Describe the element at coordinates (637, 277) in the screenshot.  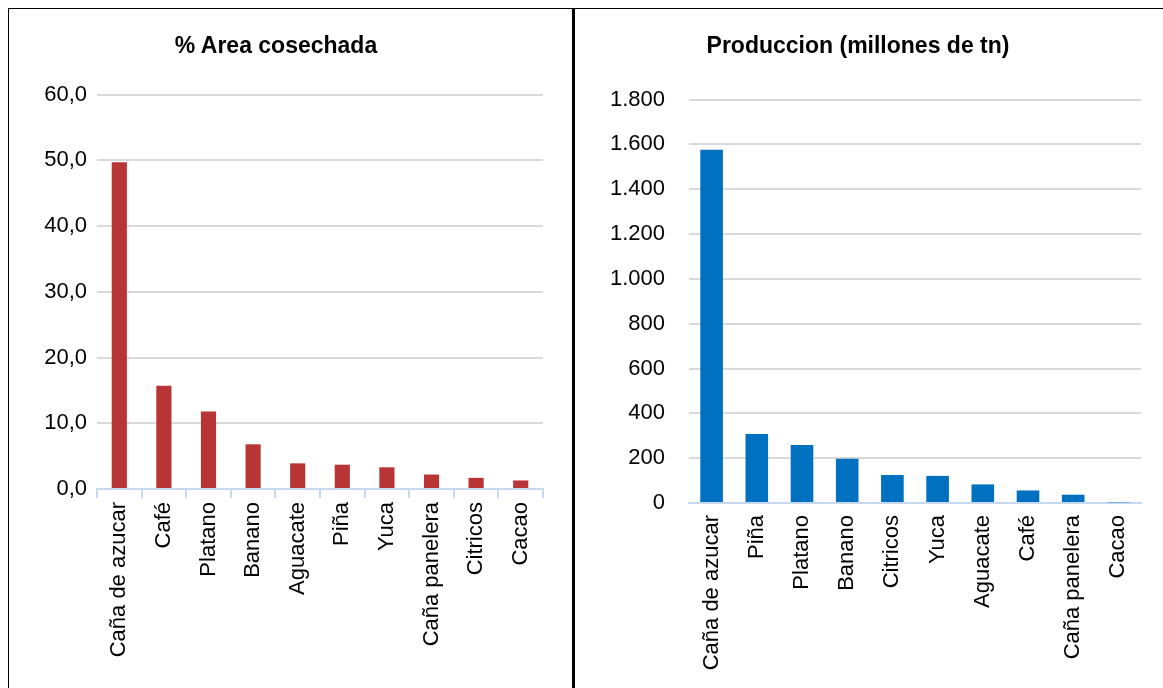
I see `y-tick-label: 1.000` at that location.